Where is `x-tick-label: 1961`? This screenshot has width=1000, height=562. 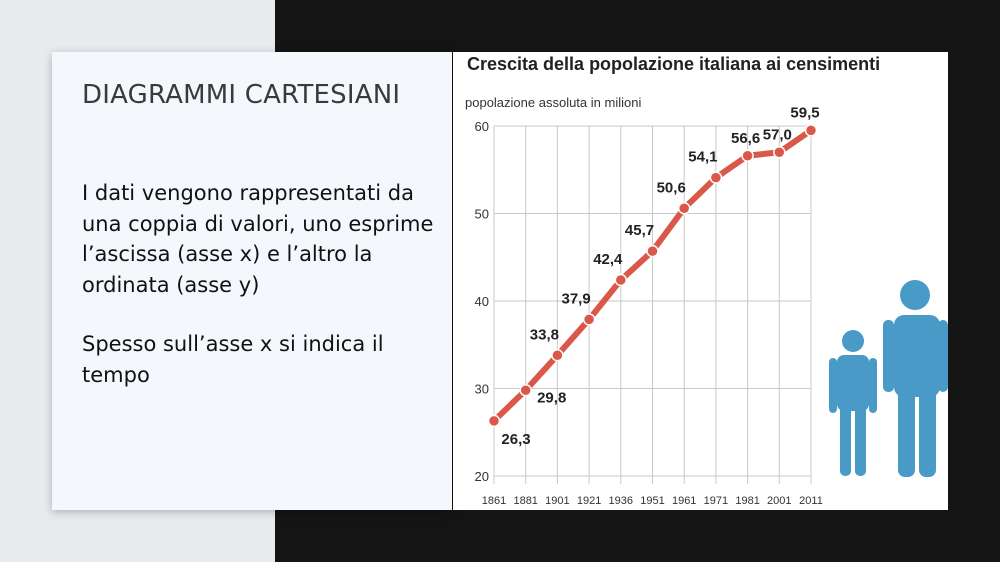
x-tick-label: 1961 is located at coordinates (684, 501).